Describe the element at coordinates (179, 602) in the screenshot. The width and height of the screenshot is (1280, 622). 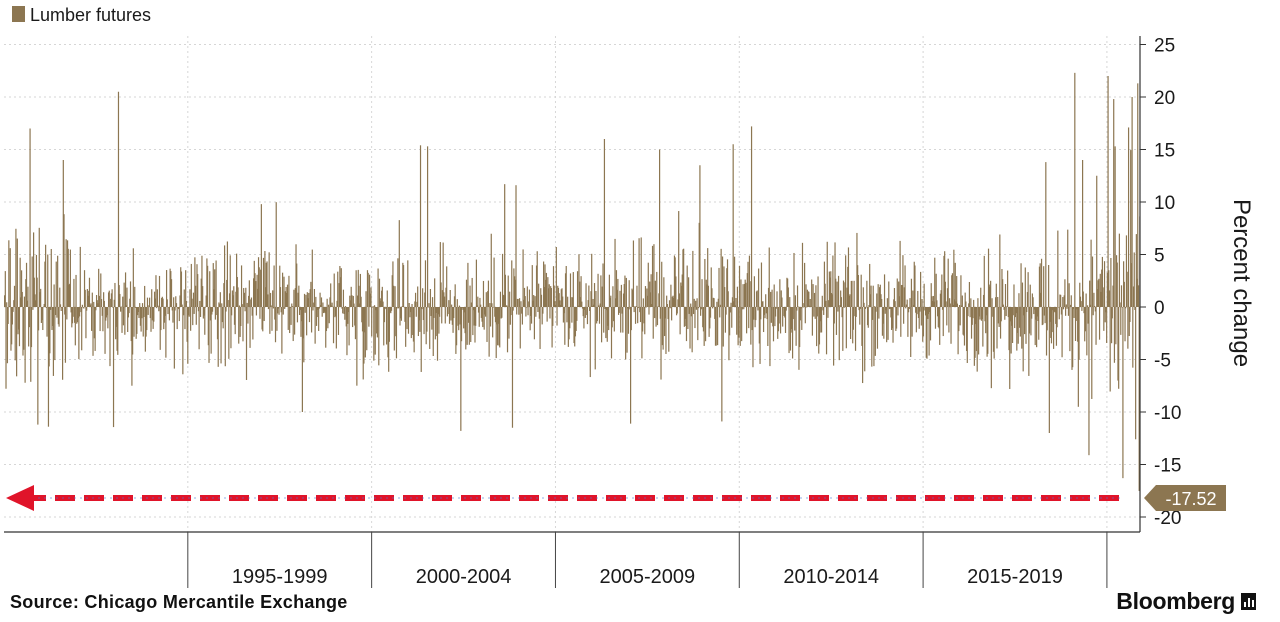
I see `source-note: Source: Chicago Mercantile Exchange` at that location.